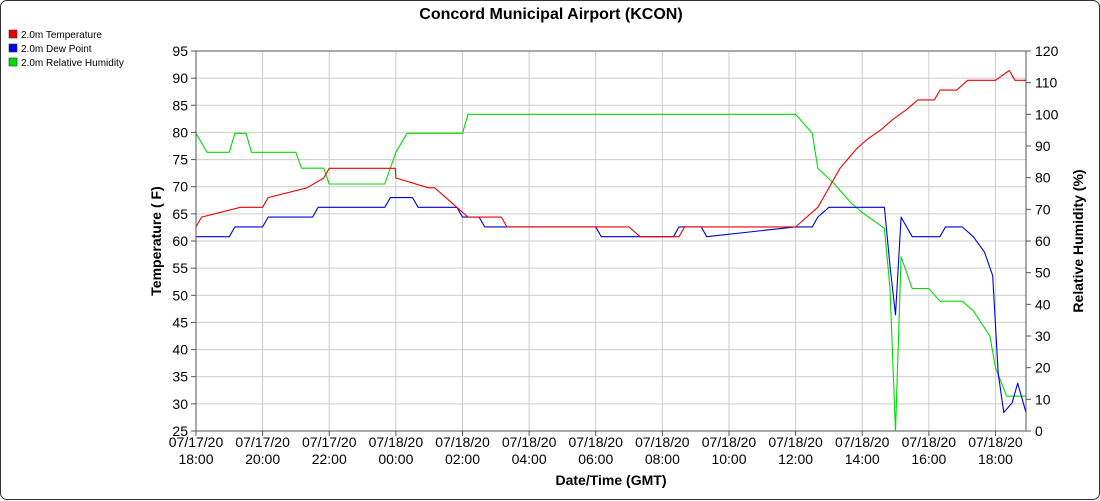 The width and height of the screenshot is (1100, 501). What do you see at coordinates (180, 241) in the screenshot?
I see `left-tick-label: 60` at bounding box center [180, 241].